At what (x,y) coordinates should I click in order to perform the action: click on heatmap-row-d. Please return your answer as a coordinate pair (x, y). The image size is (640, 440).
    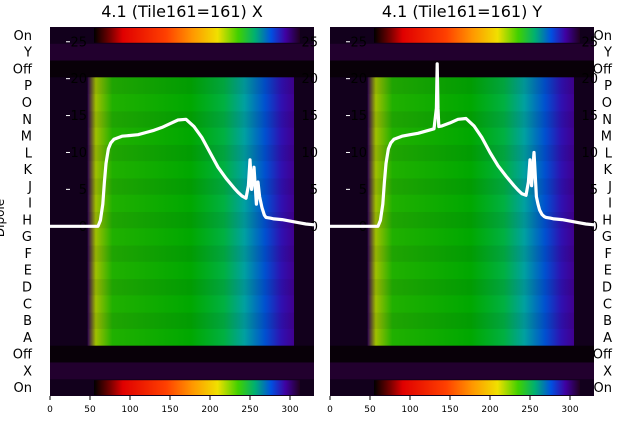
    Looking at the image, I should click on (190, 287).